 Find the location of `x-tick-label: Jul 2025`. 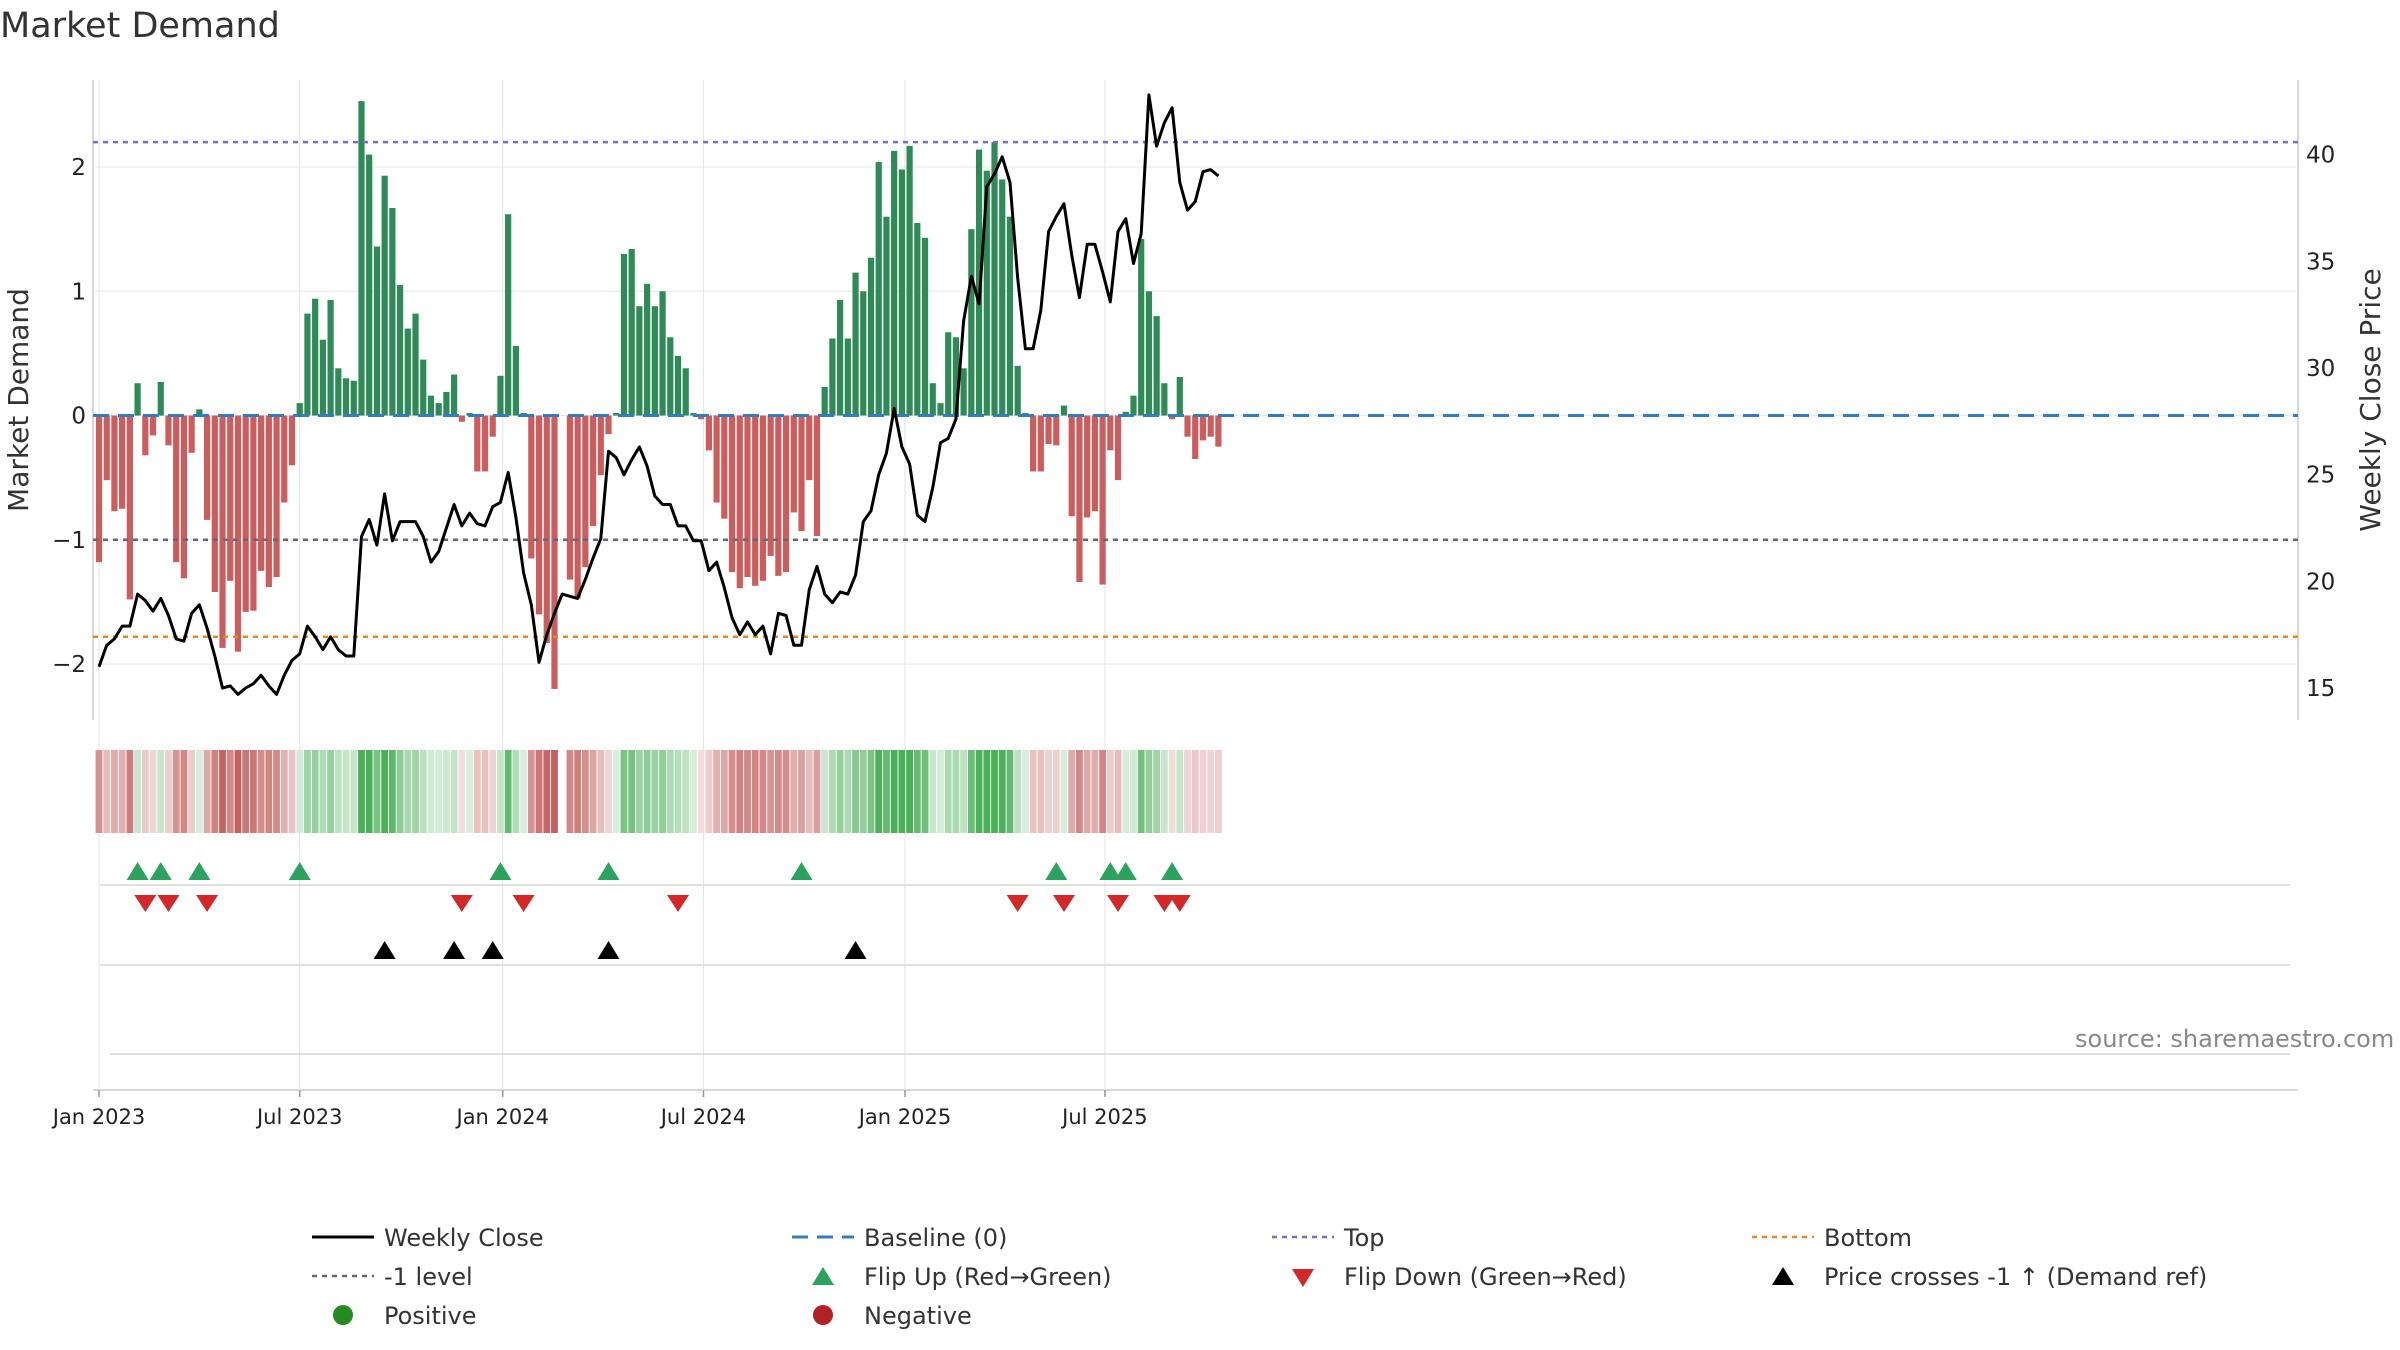

x-tick-label: Jul 2025 is located at coordinates (1103, 1117).